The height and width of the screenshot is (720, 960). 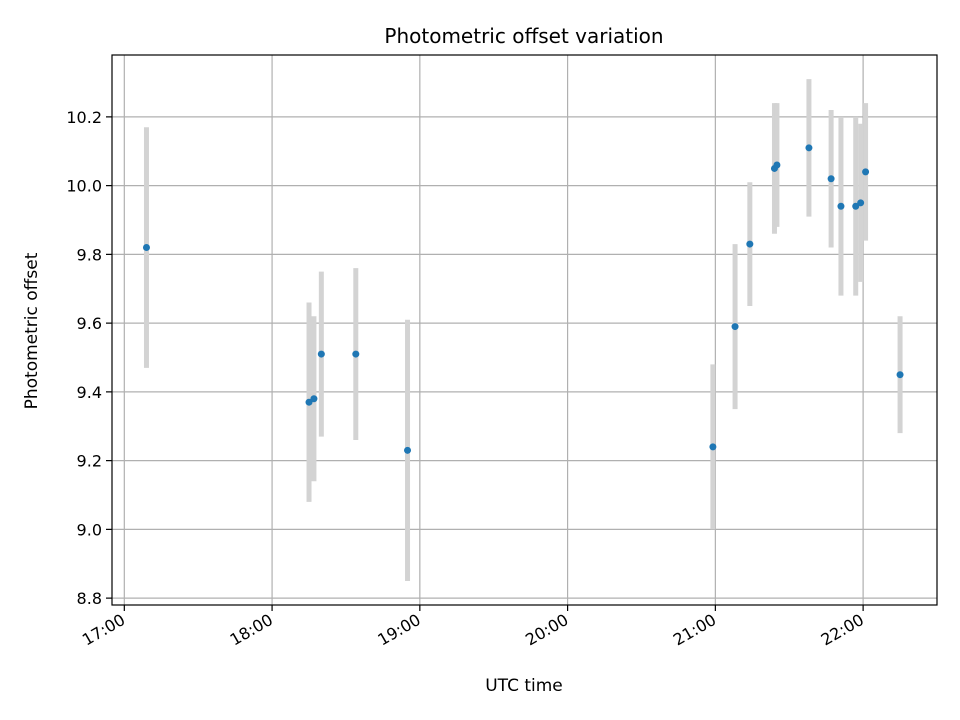 I want to click on y-tick-label: 8.8, so click(x=89, y=598).